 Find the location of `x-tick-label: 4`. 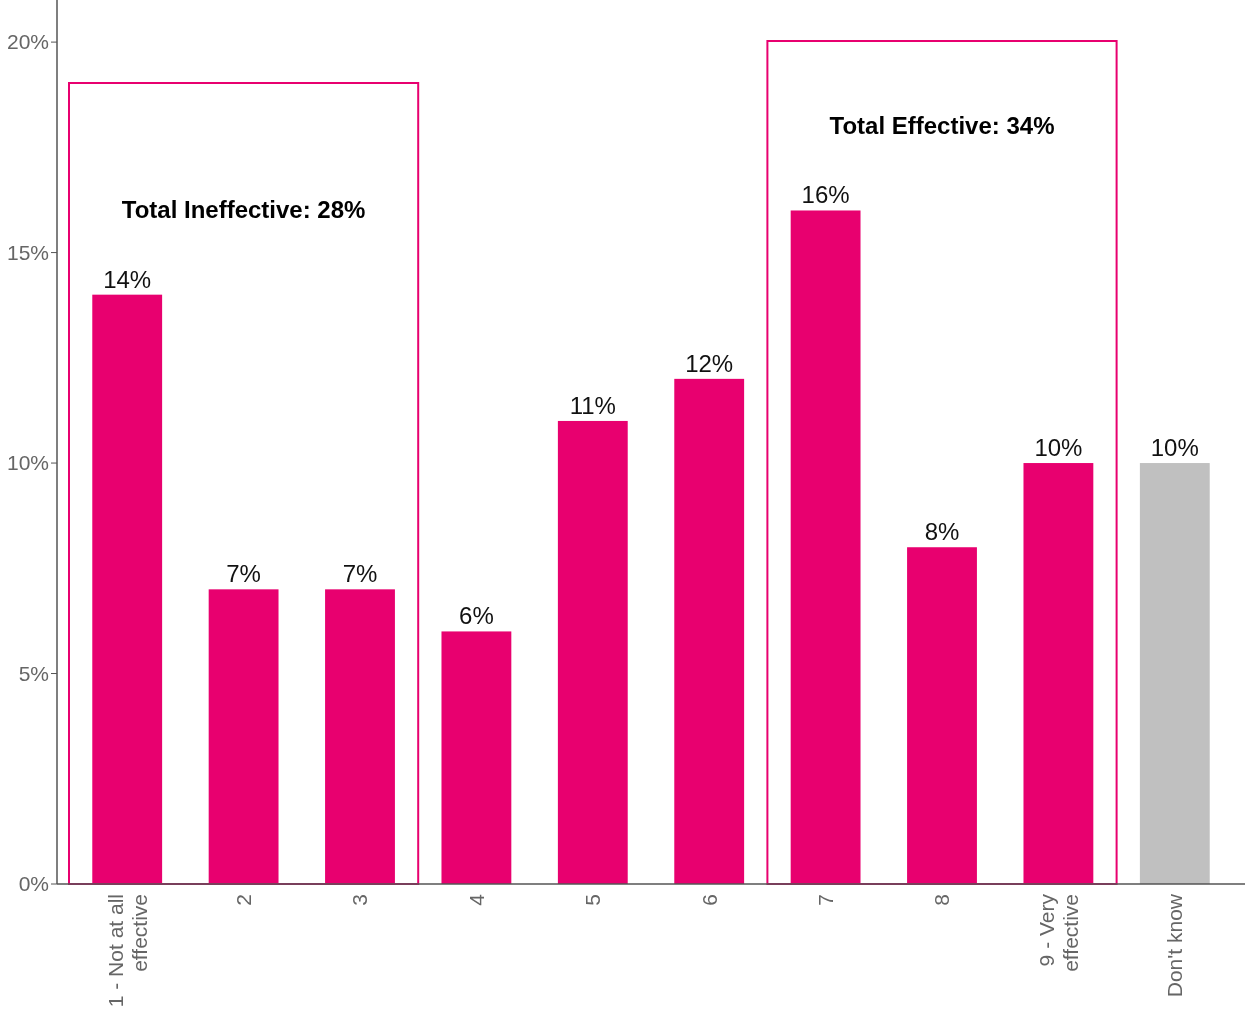

x-tick-label: 4 is located at coordinates (476, 899).